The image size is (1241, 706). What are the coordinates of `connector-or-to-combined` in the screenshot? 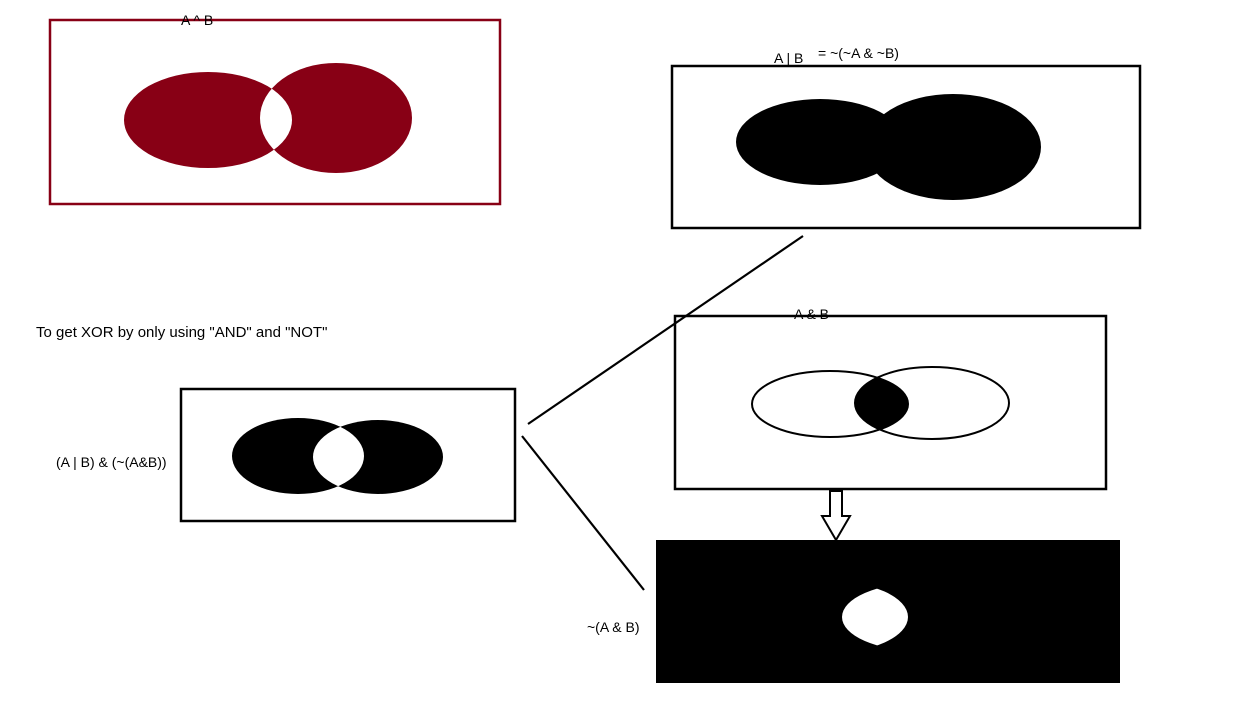 It's located at (665, 330).